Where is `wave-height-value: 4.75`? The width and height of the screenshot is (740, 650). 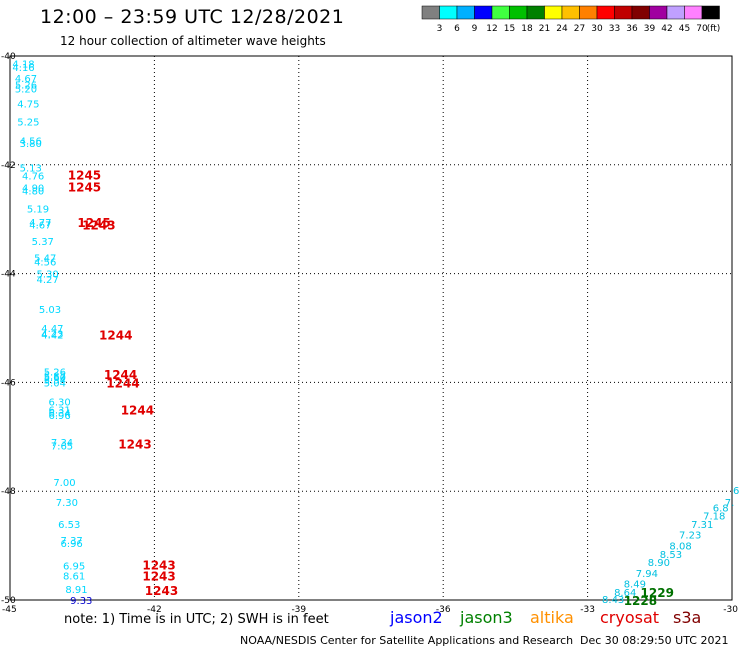 wave-height-value: 4.75 is located at coordinates (28, 104).